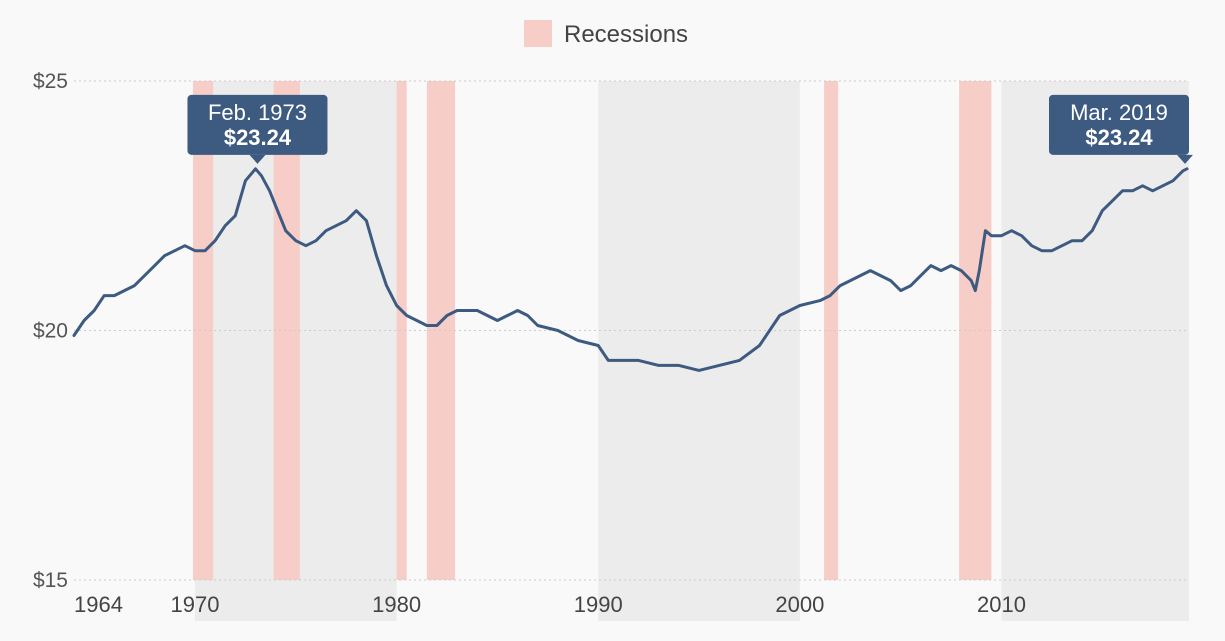  What do you see at coordinates (598, 604) in the screenshot?
I see `x-tick-label-1990: 1990` at bounding box center [598, 604].